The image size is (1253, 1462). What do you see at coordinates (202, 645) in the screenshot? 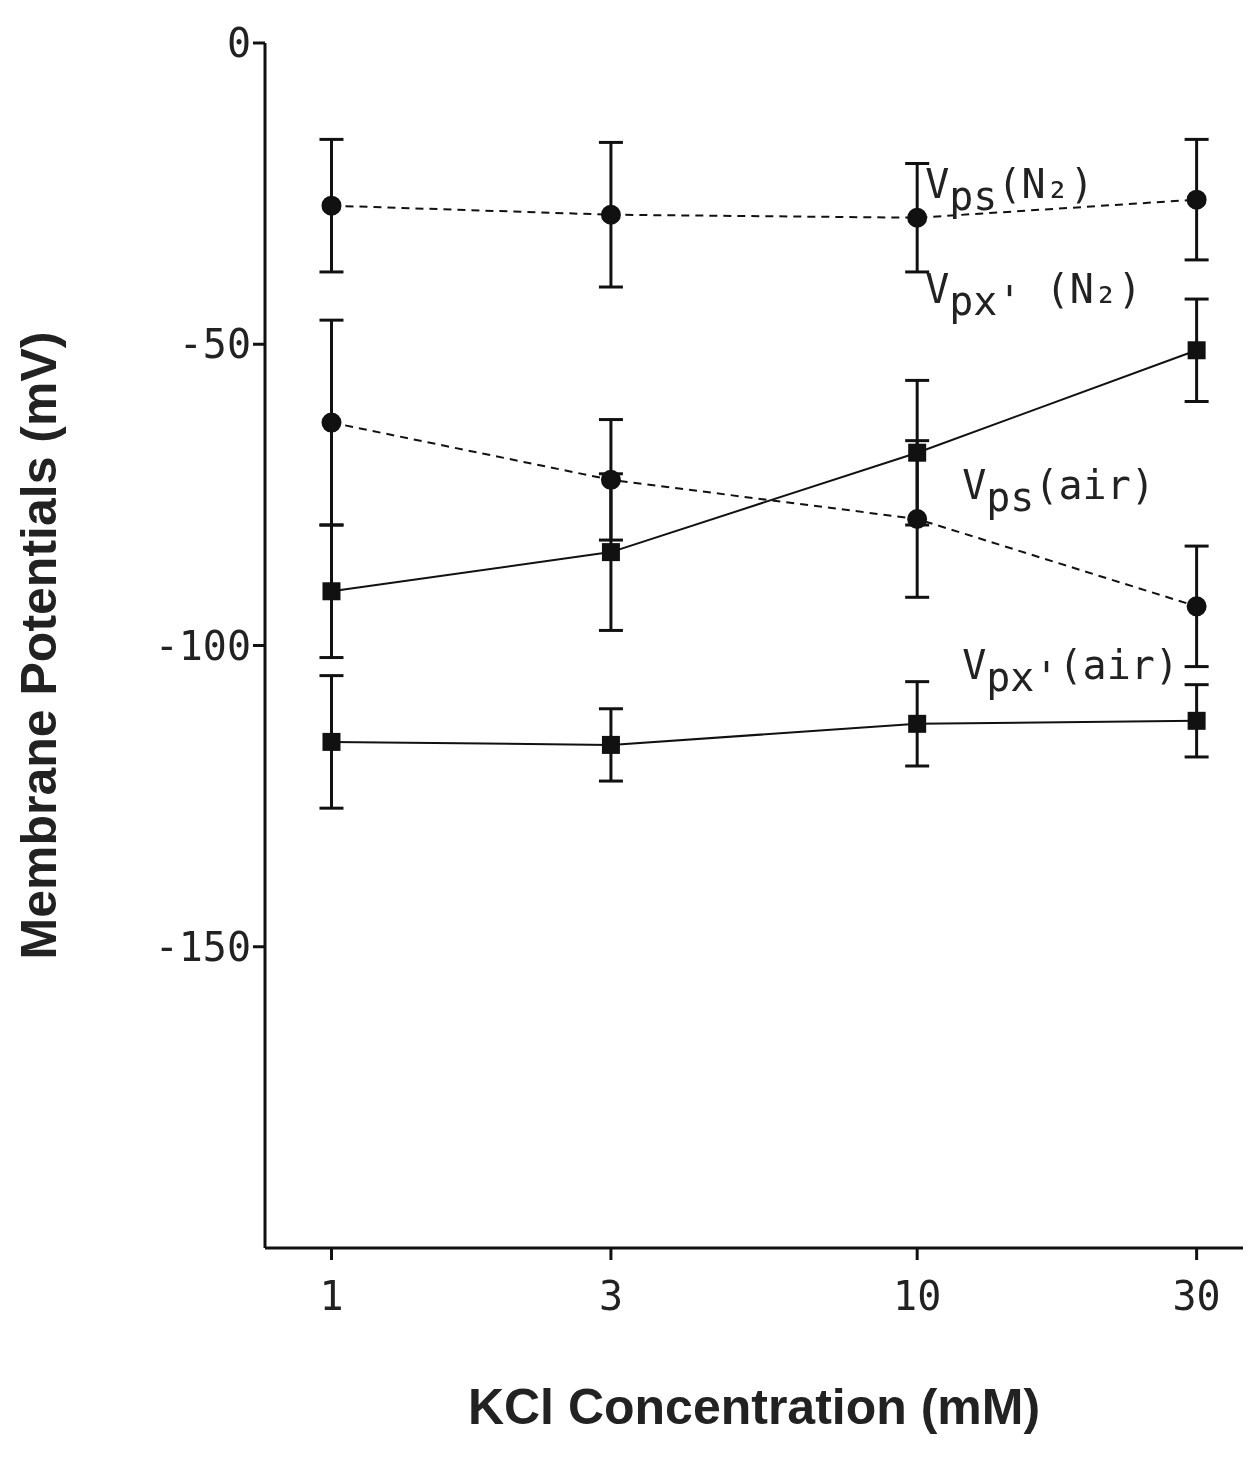
I see `y-tick-label: -100` at bounding box center [202, 645].